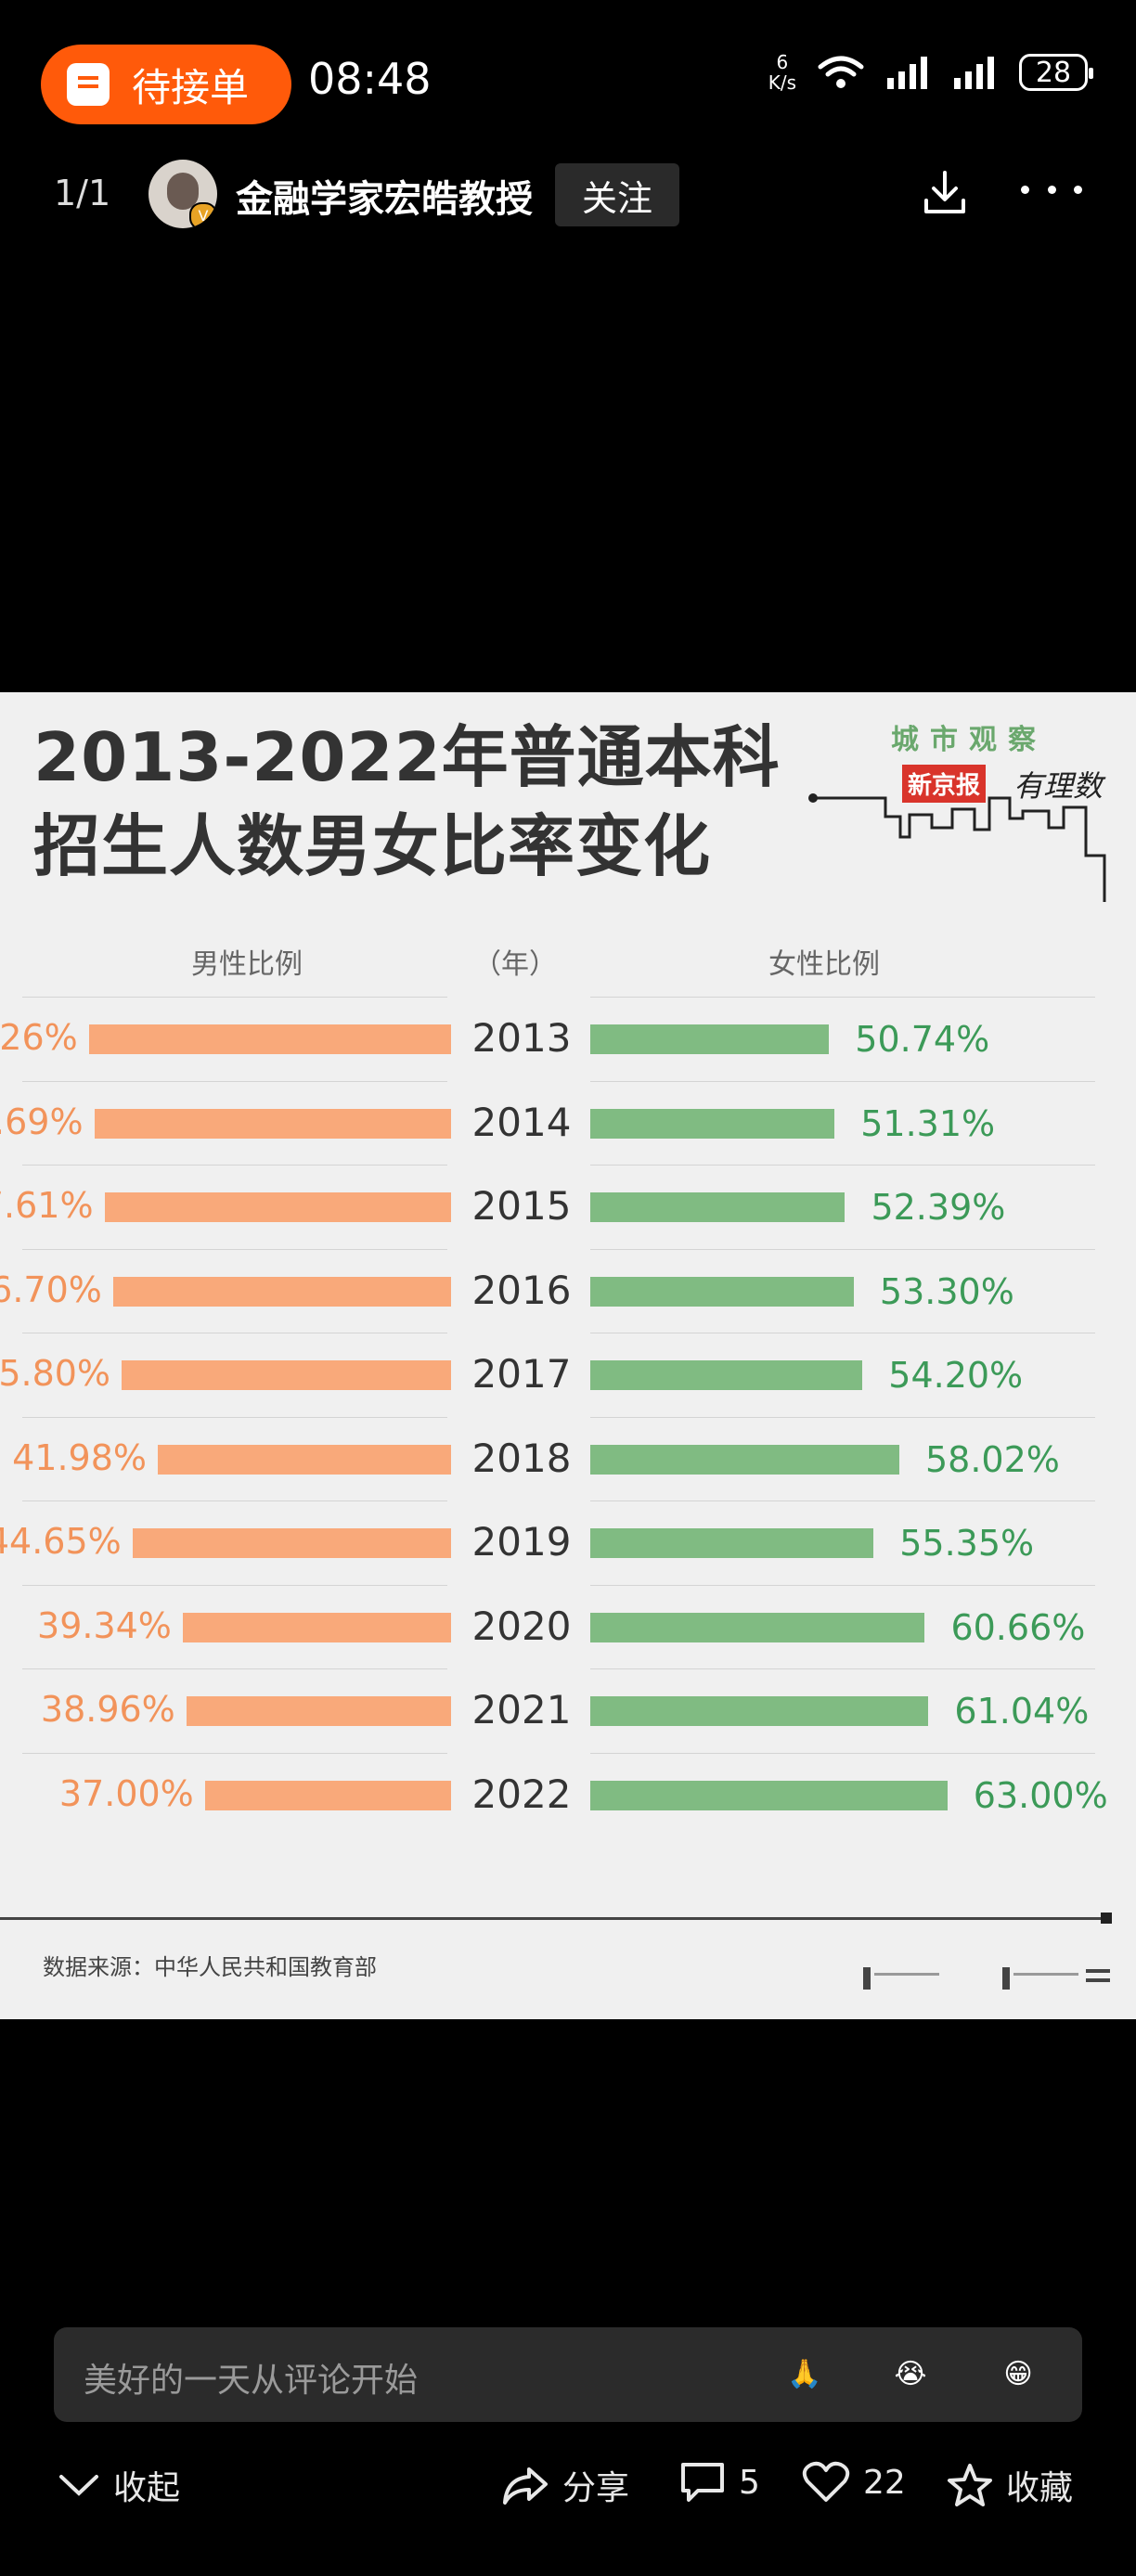  What do you see at coordinates (596, 2488) in the screenshot?
I see `share-label: 分享` at bounding box center [596, 2488].